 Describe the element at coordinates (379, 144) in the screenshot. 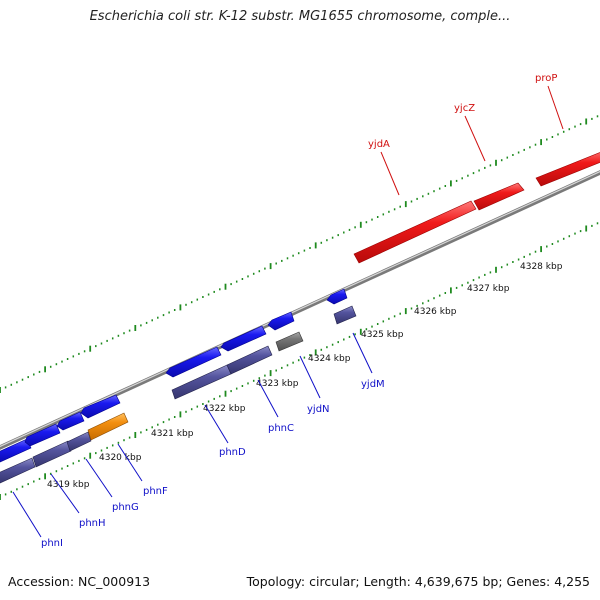

I see `svg-text: yjdA` at that location.